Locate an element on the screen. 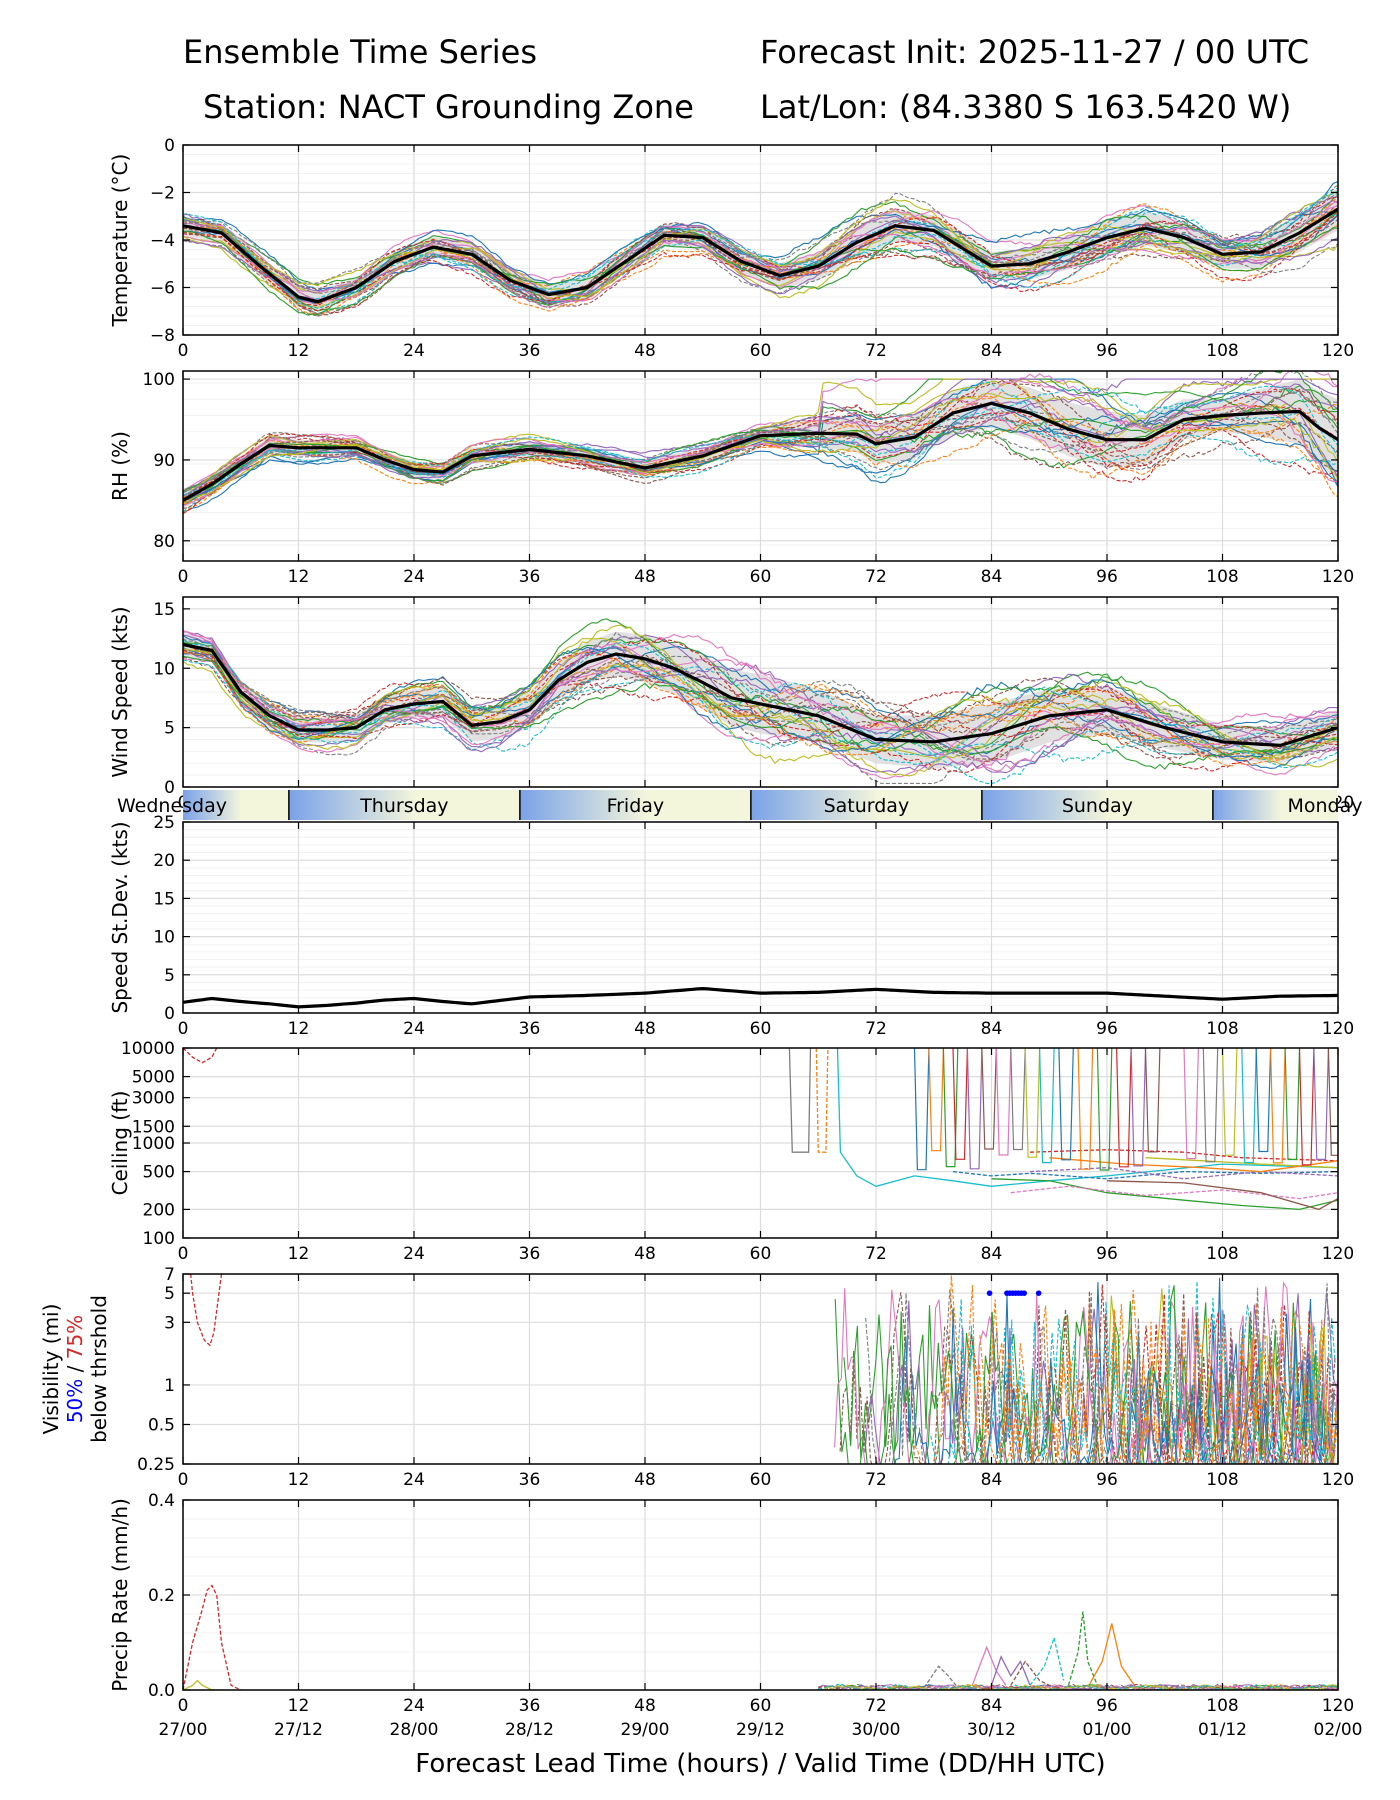 Image resolution: width=1400 pixels, height=1800 pixels. y-tick-label: 1 is located at coordinates (169, 1386).